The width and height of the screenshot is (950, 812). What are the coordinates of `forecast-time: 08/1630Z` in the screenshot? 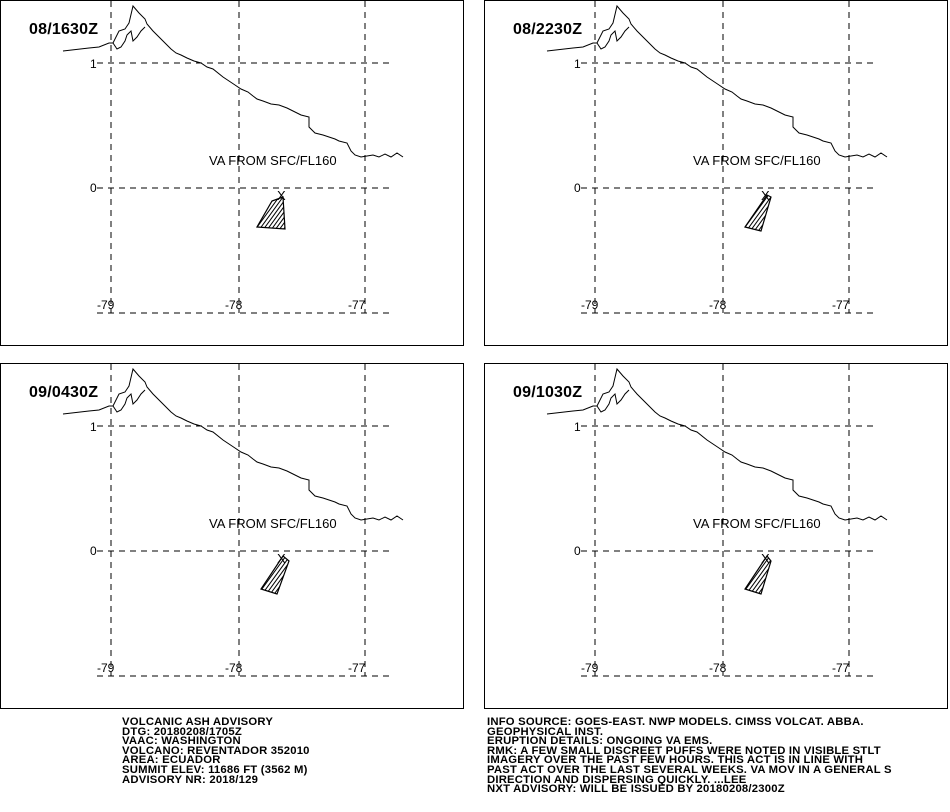 It's located at (64, 29).